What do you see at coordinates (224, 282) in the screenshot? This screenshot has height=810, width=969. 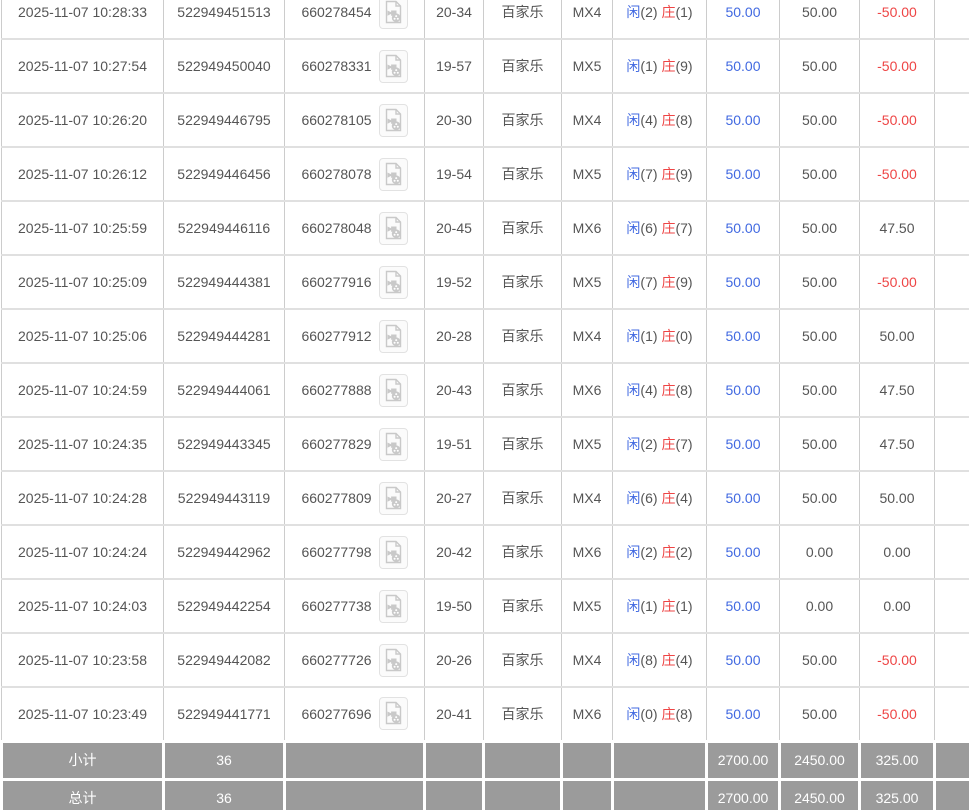 I see `cell-bet-id: 522949444381` at bounding box center [224, 282].